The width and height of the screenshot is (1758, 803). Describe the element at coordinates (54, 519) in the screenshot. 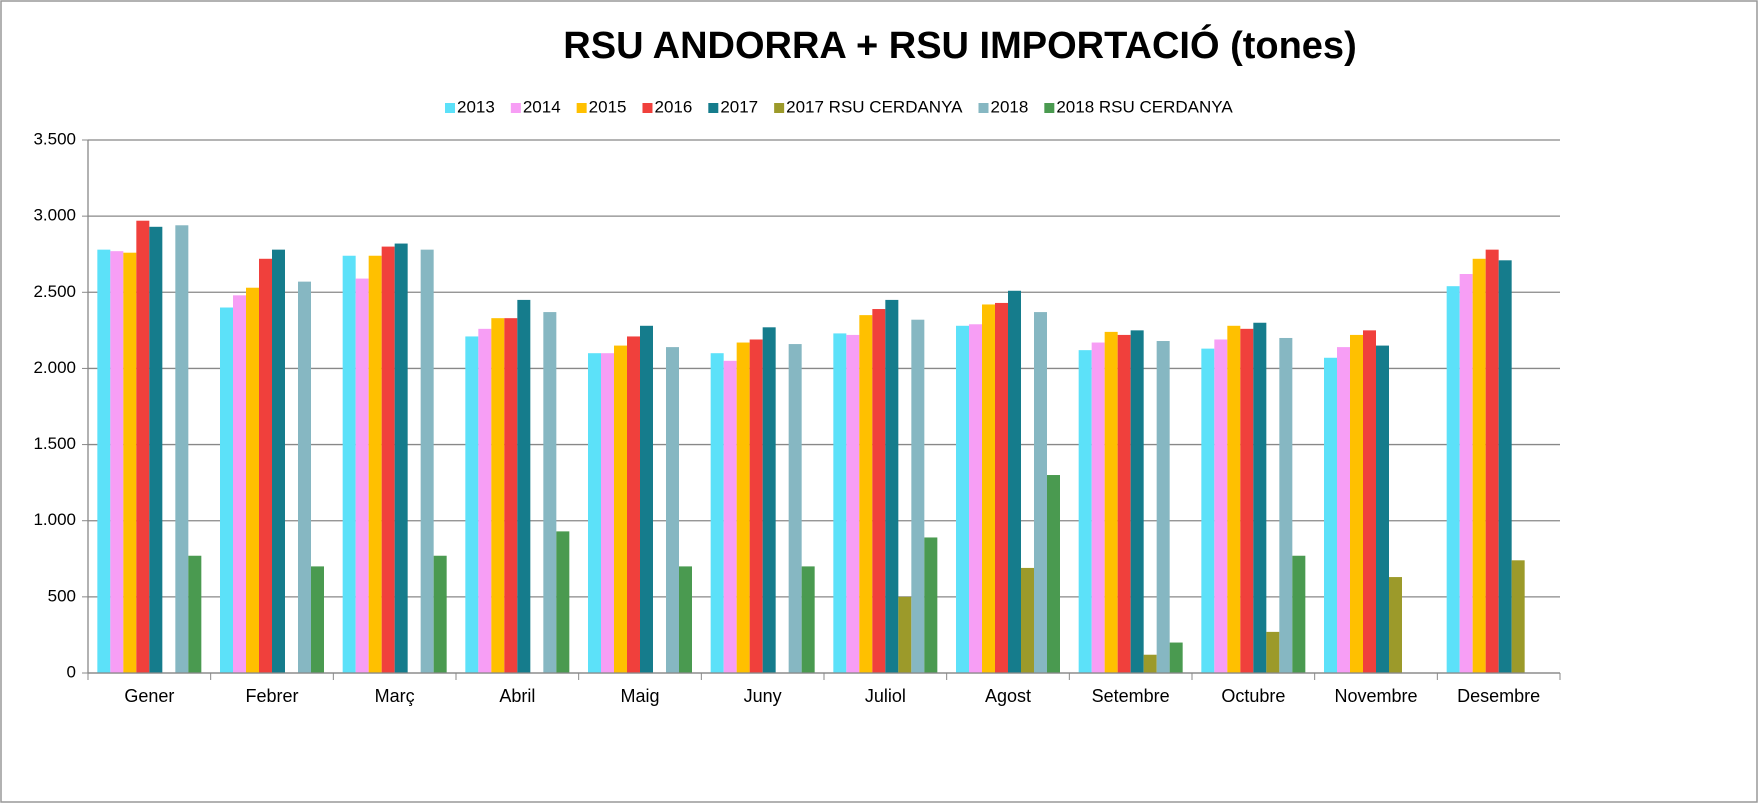

I see `y-tick-label: 1.000` at that location.